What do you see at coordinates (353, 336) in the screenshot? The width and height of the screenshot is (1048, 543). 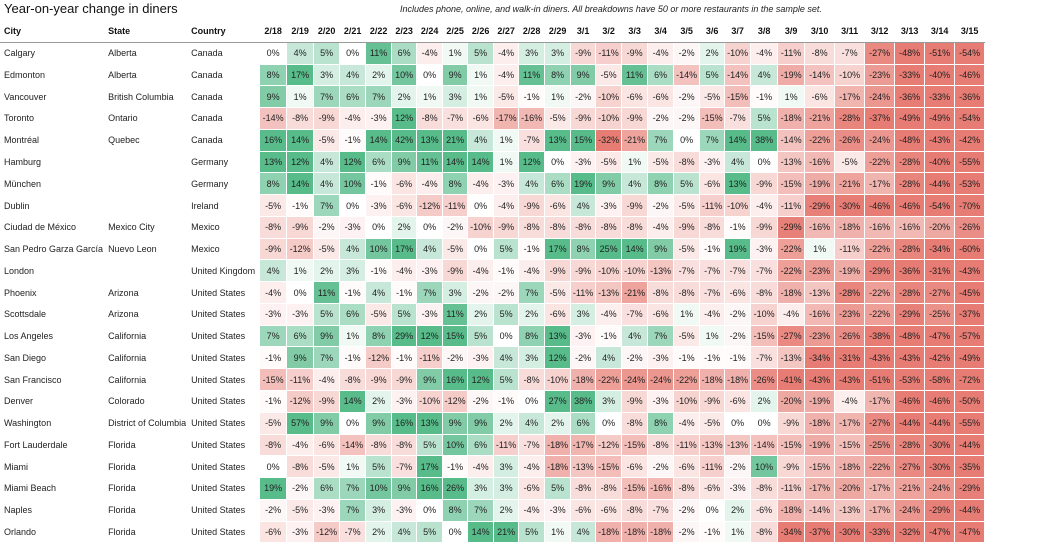 I see `cell-value: 1%` at bounding box center [353, 336].